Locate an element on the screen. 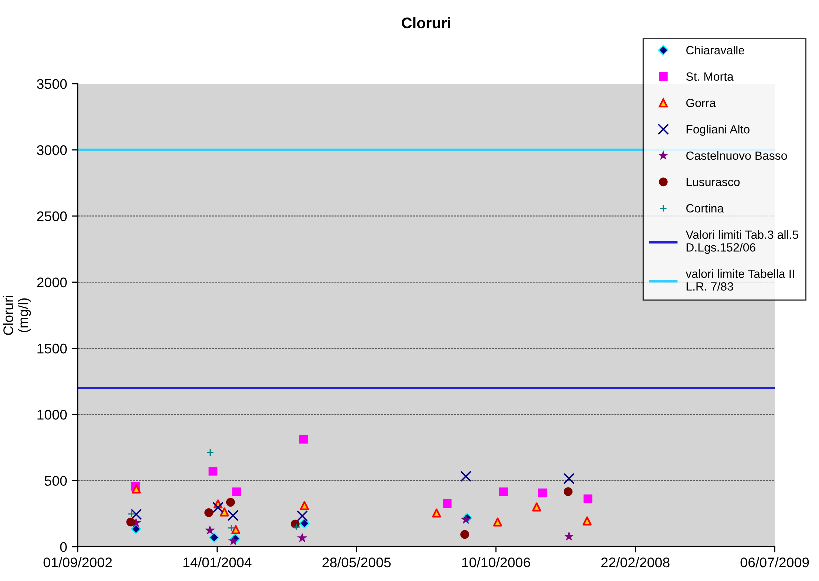  x-tick-label: 14/01/2004 is located at coordinates (218, 562).